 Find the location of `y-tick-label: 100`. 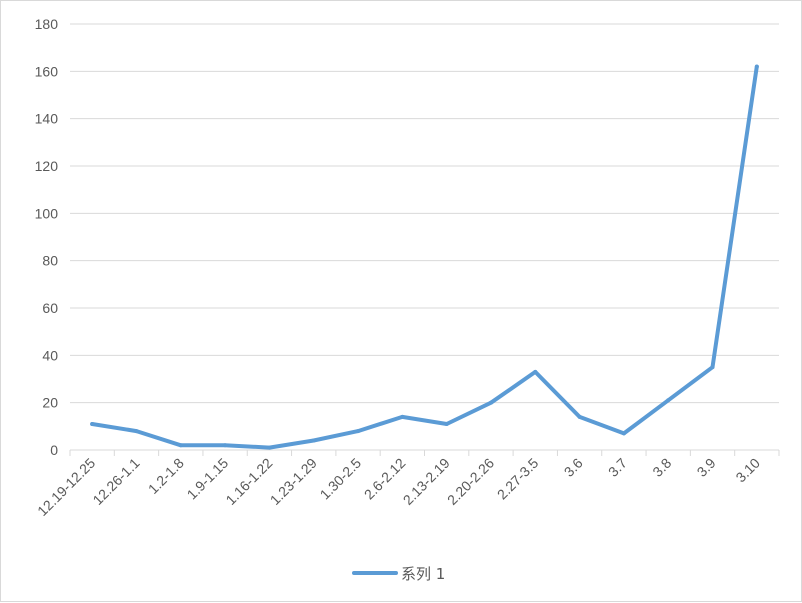

y-tick-label: 100 is located at coordinates (47, 213).